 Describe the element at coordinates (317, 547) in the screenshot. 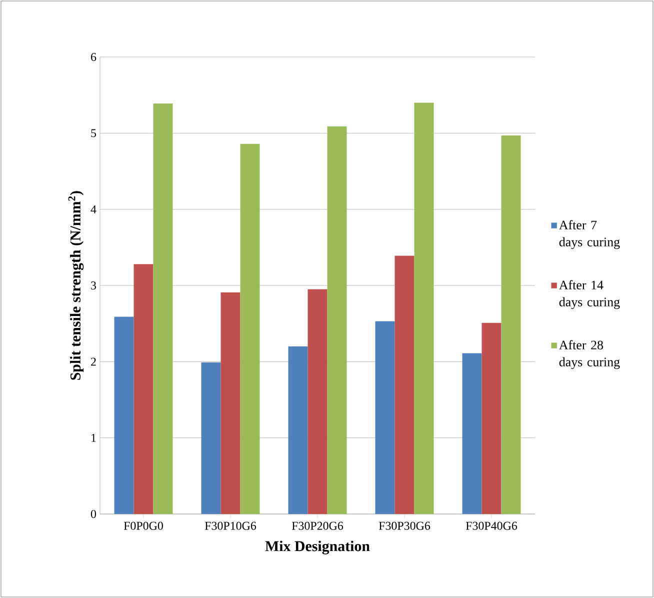

I see `x-axis-title: Mix Designation` at that location.